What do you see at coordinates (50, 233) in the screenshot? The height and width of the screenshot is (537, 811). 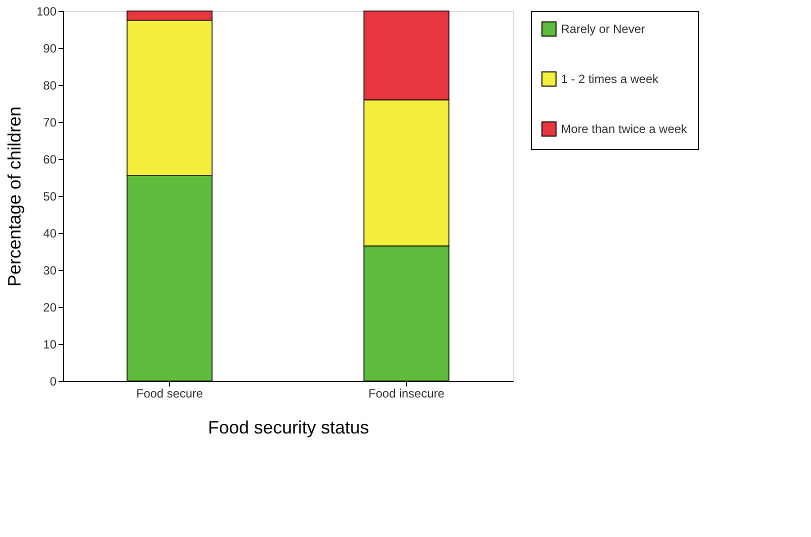 I see `y-tick-label: 40` at bounding box center [50, 233].